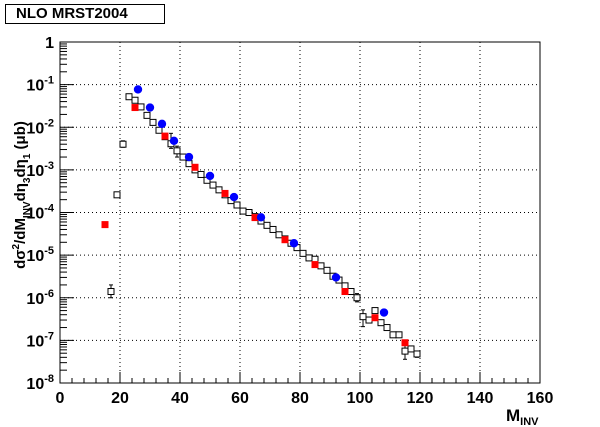  I want to click on y-tick-label: 10⁻¹, so click(40, 85).